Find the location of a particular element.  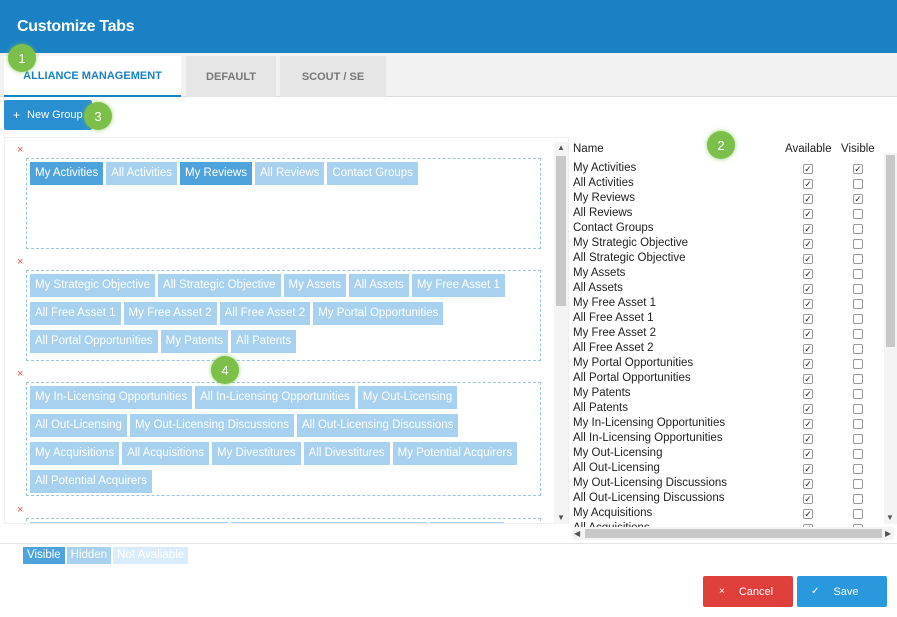

tab-chip: My Free Asset 2 is located at coordinates (170, 313).